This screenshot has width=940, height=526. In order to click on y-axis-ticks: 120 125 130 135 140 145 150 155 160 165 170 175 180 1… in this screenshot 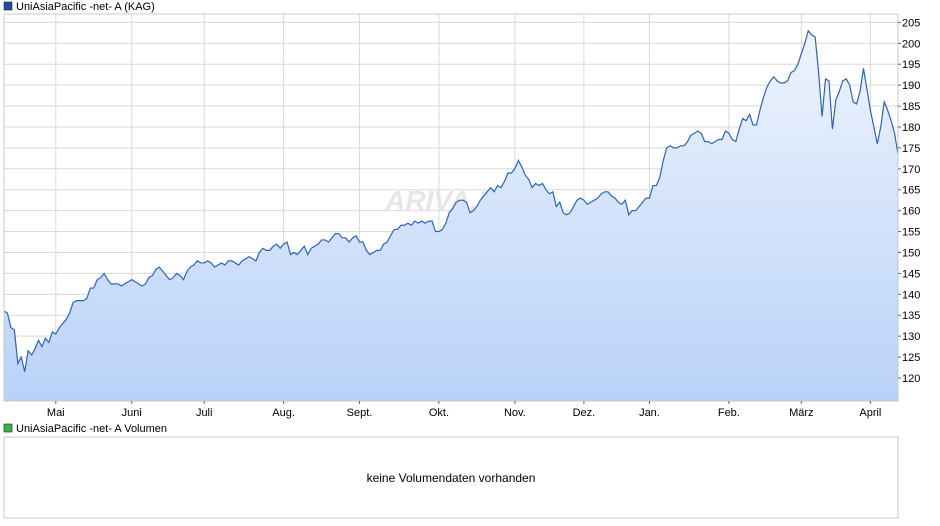, I will do `click(909, 201)`.